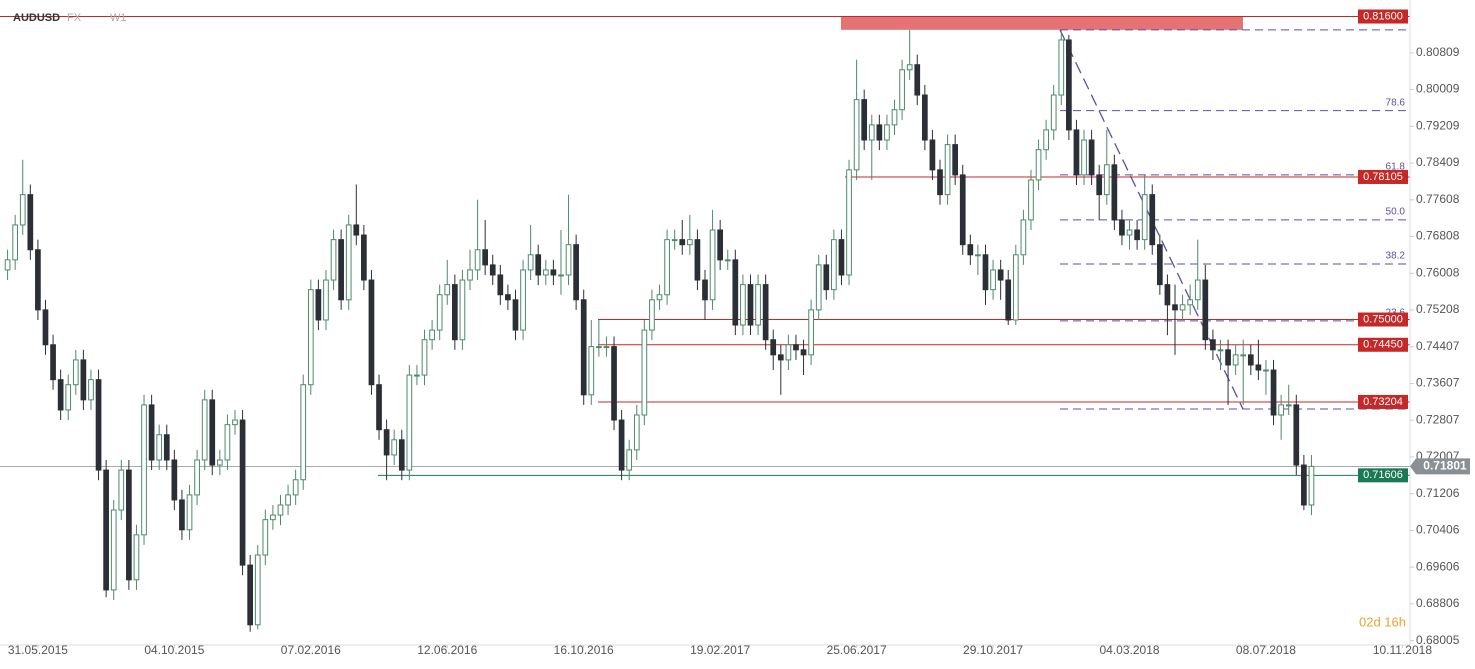  I want to click on y-tick-label: 0.72807, so click(1438, 419).